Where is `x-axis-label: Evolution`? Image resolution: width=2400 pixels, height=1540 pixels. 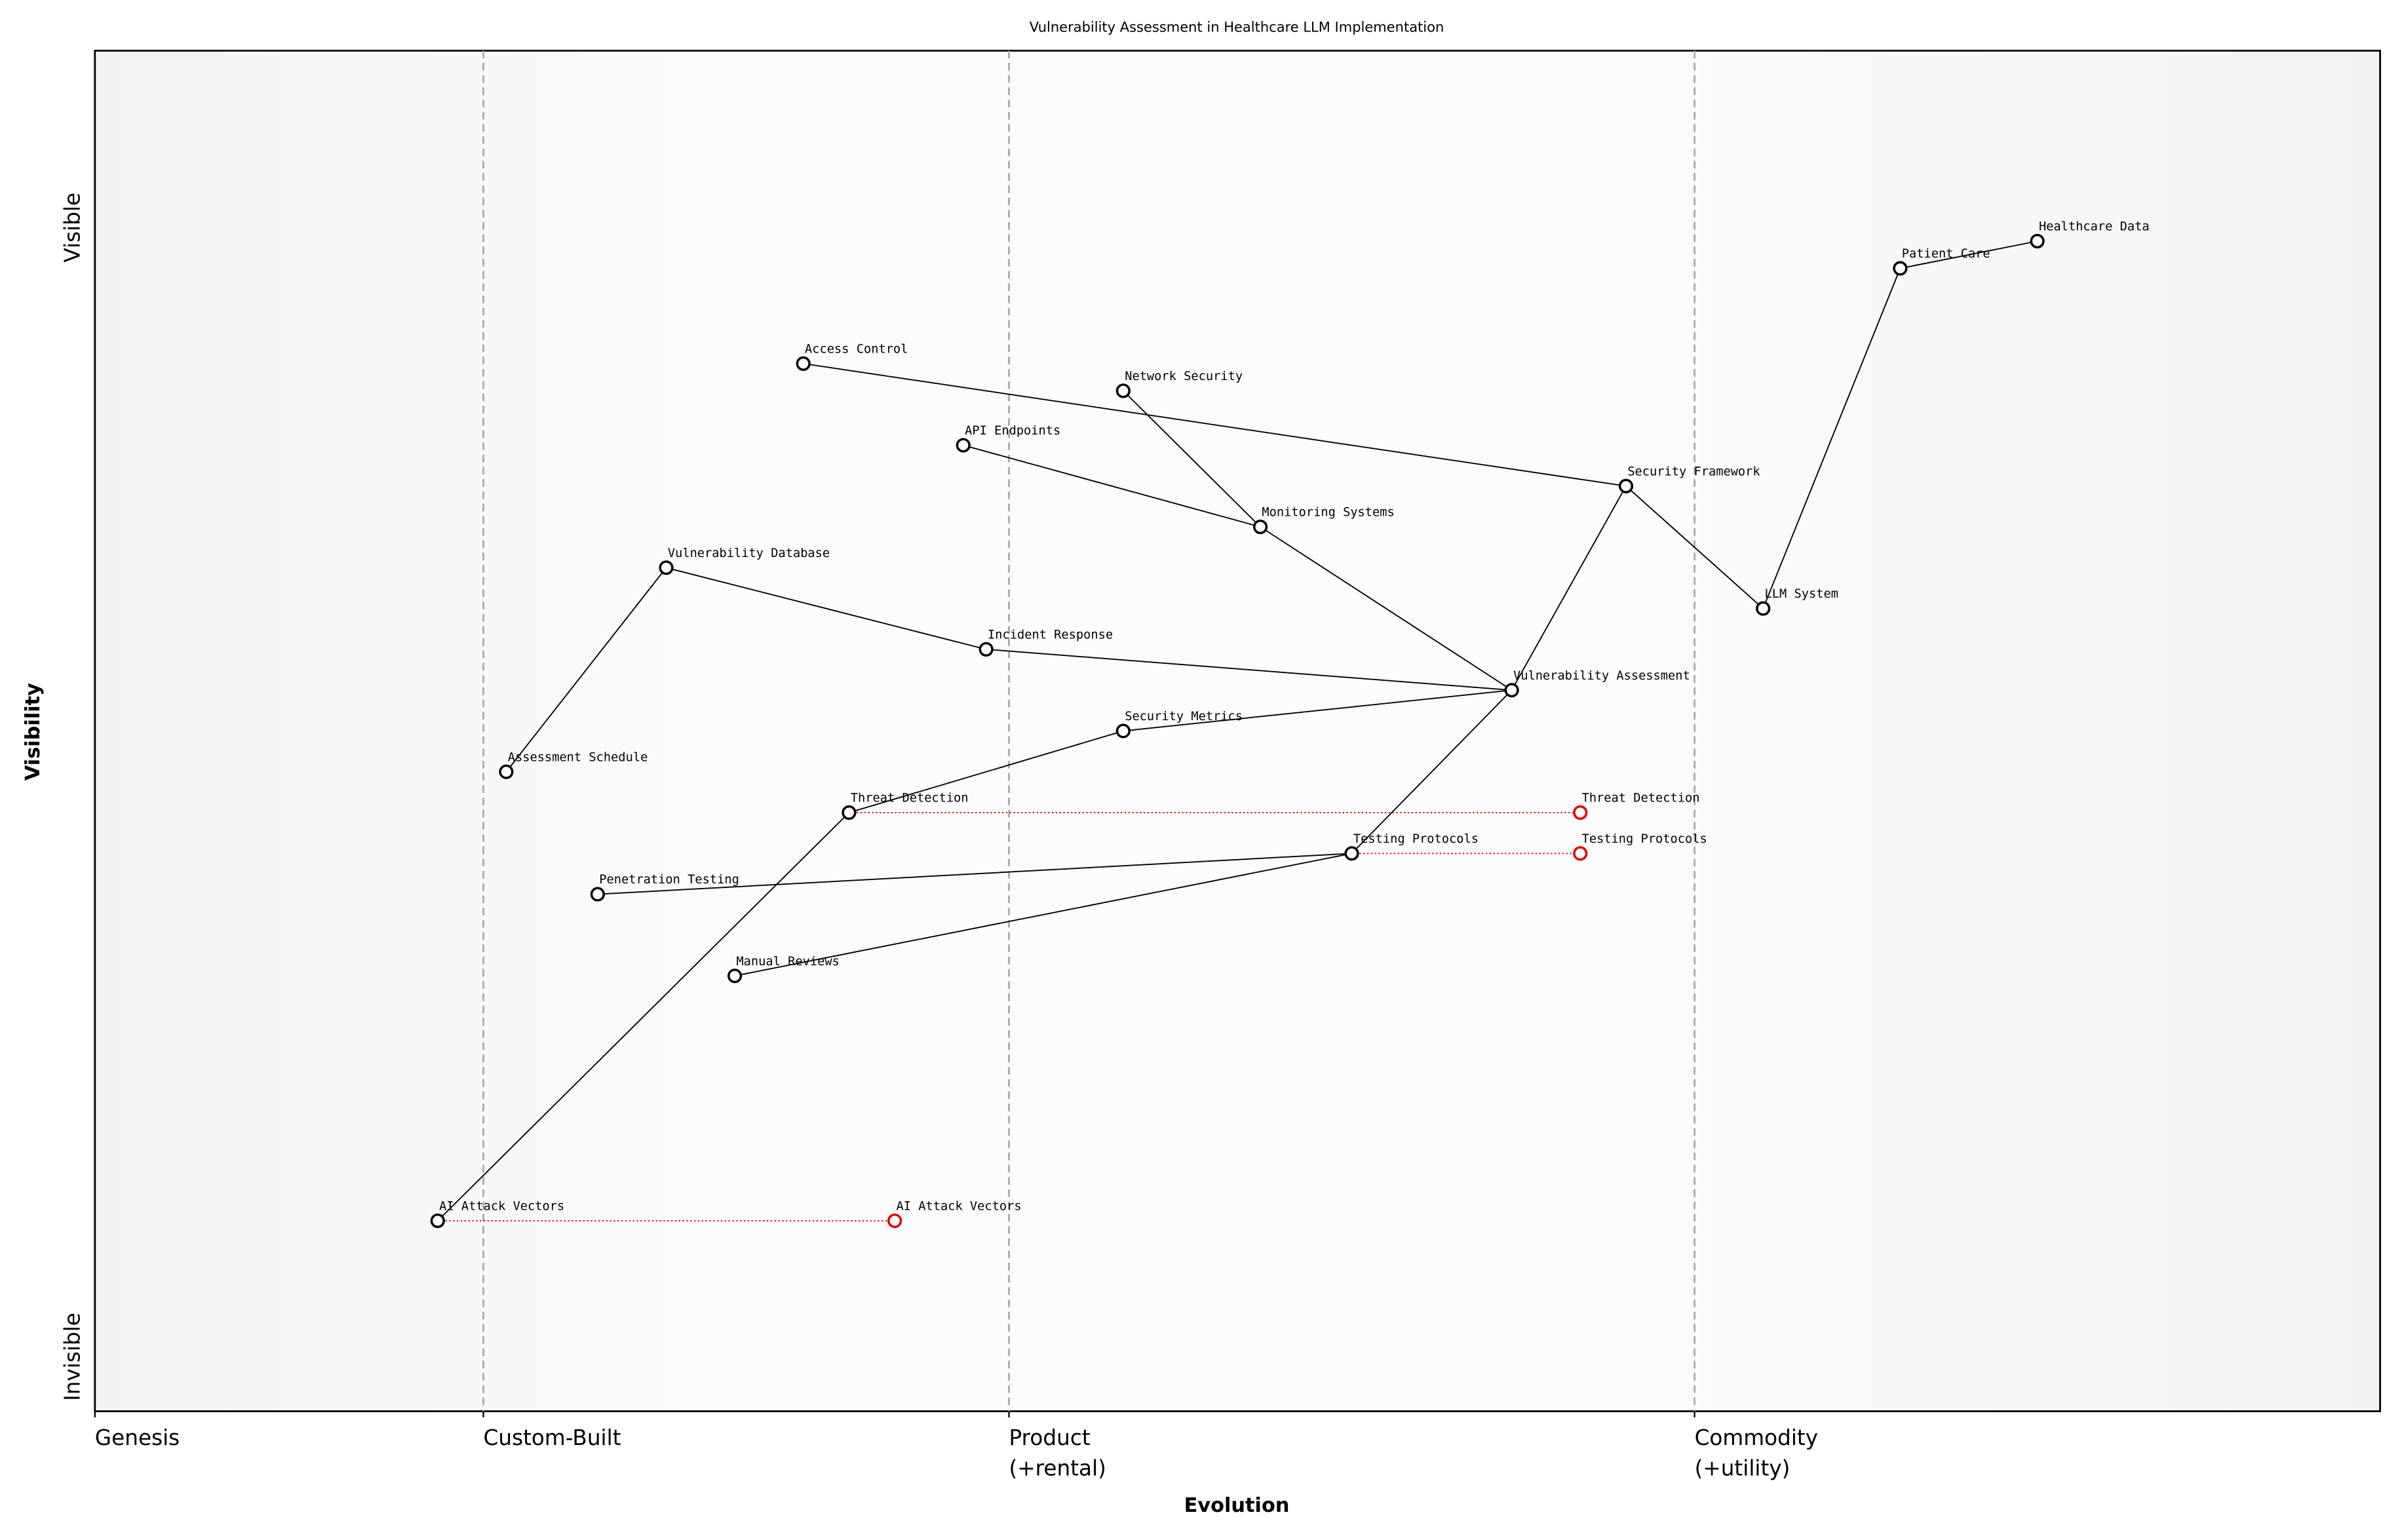
x-axis-label: Evolution is located at coordinates (1237, 1505).